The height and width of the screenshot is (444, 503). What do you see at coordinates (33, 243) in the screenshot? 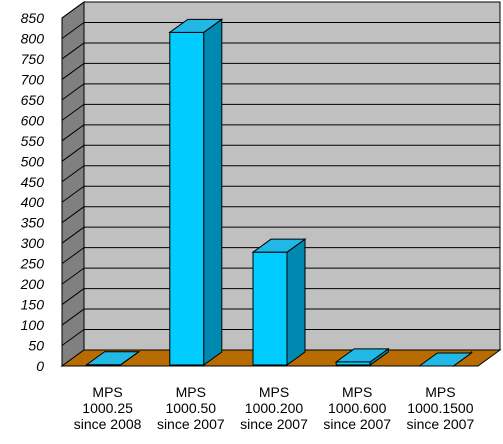
I see `y-tick-label: 300` at bounding box center [33, 243].